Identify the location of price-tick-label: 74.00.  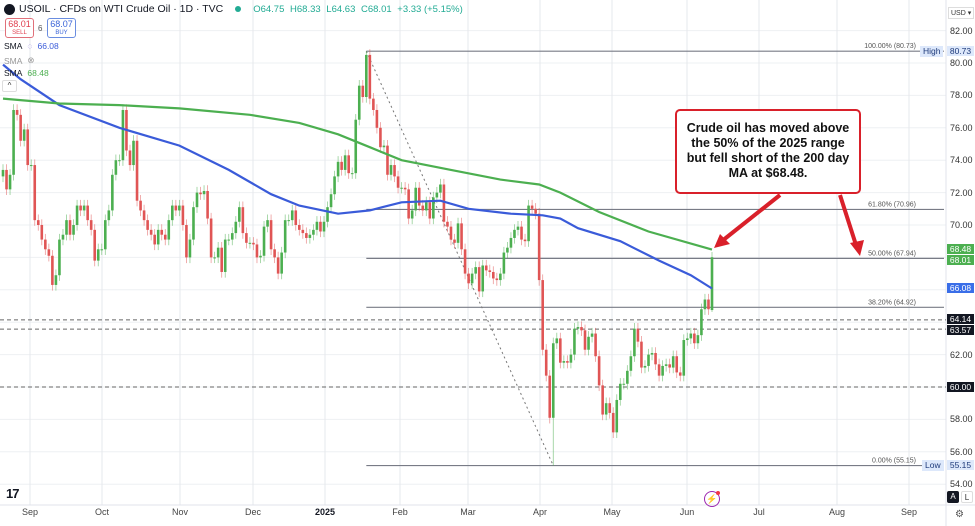
(961, 160).